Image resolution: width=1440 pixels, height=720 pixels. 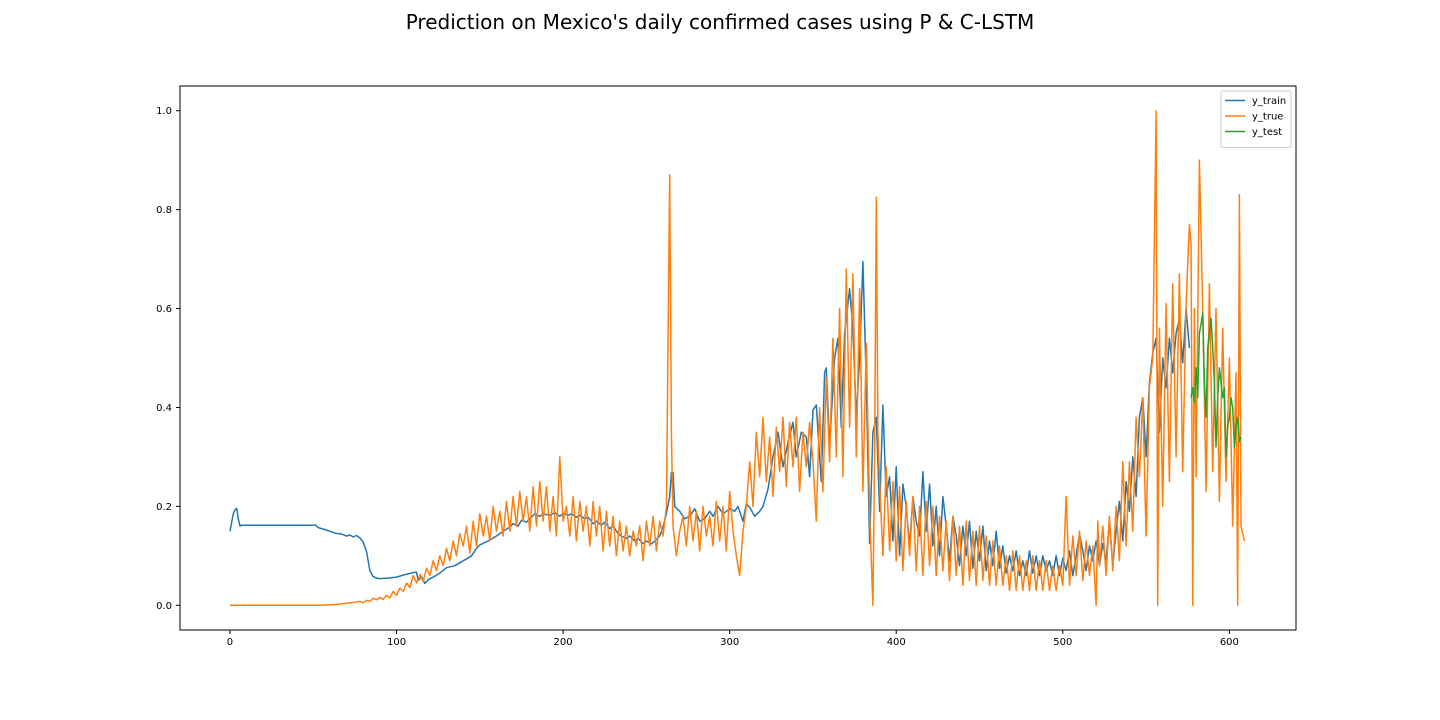 I want to click on x-axis: 0 100 200 300 400 500 600, so click(x=733, y=639).